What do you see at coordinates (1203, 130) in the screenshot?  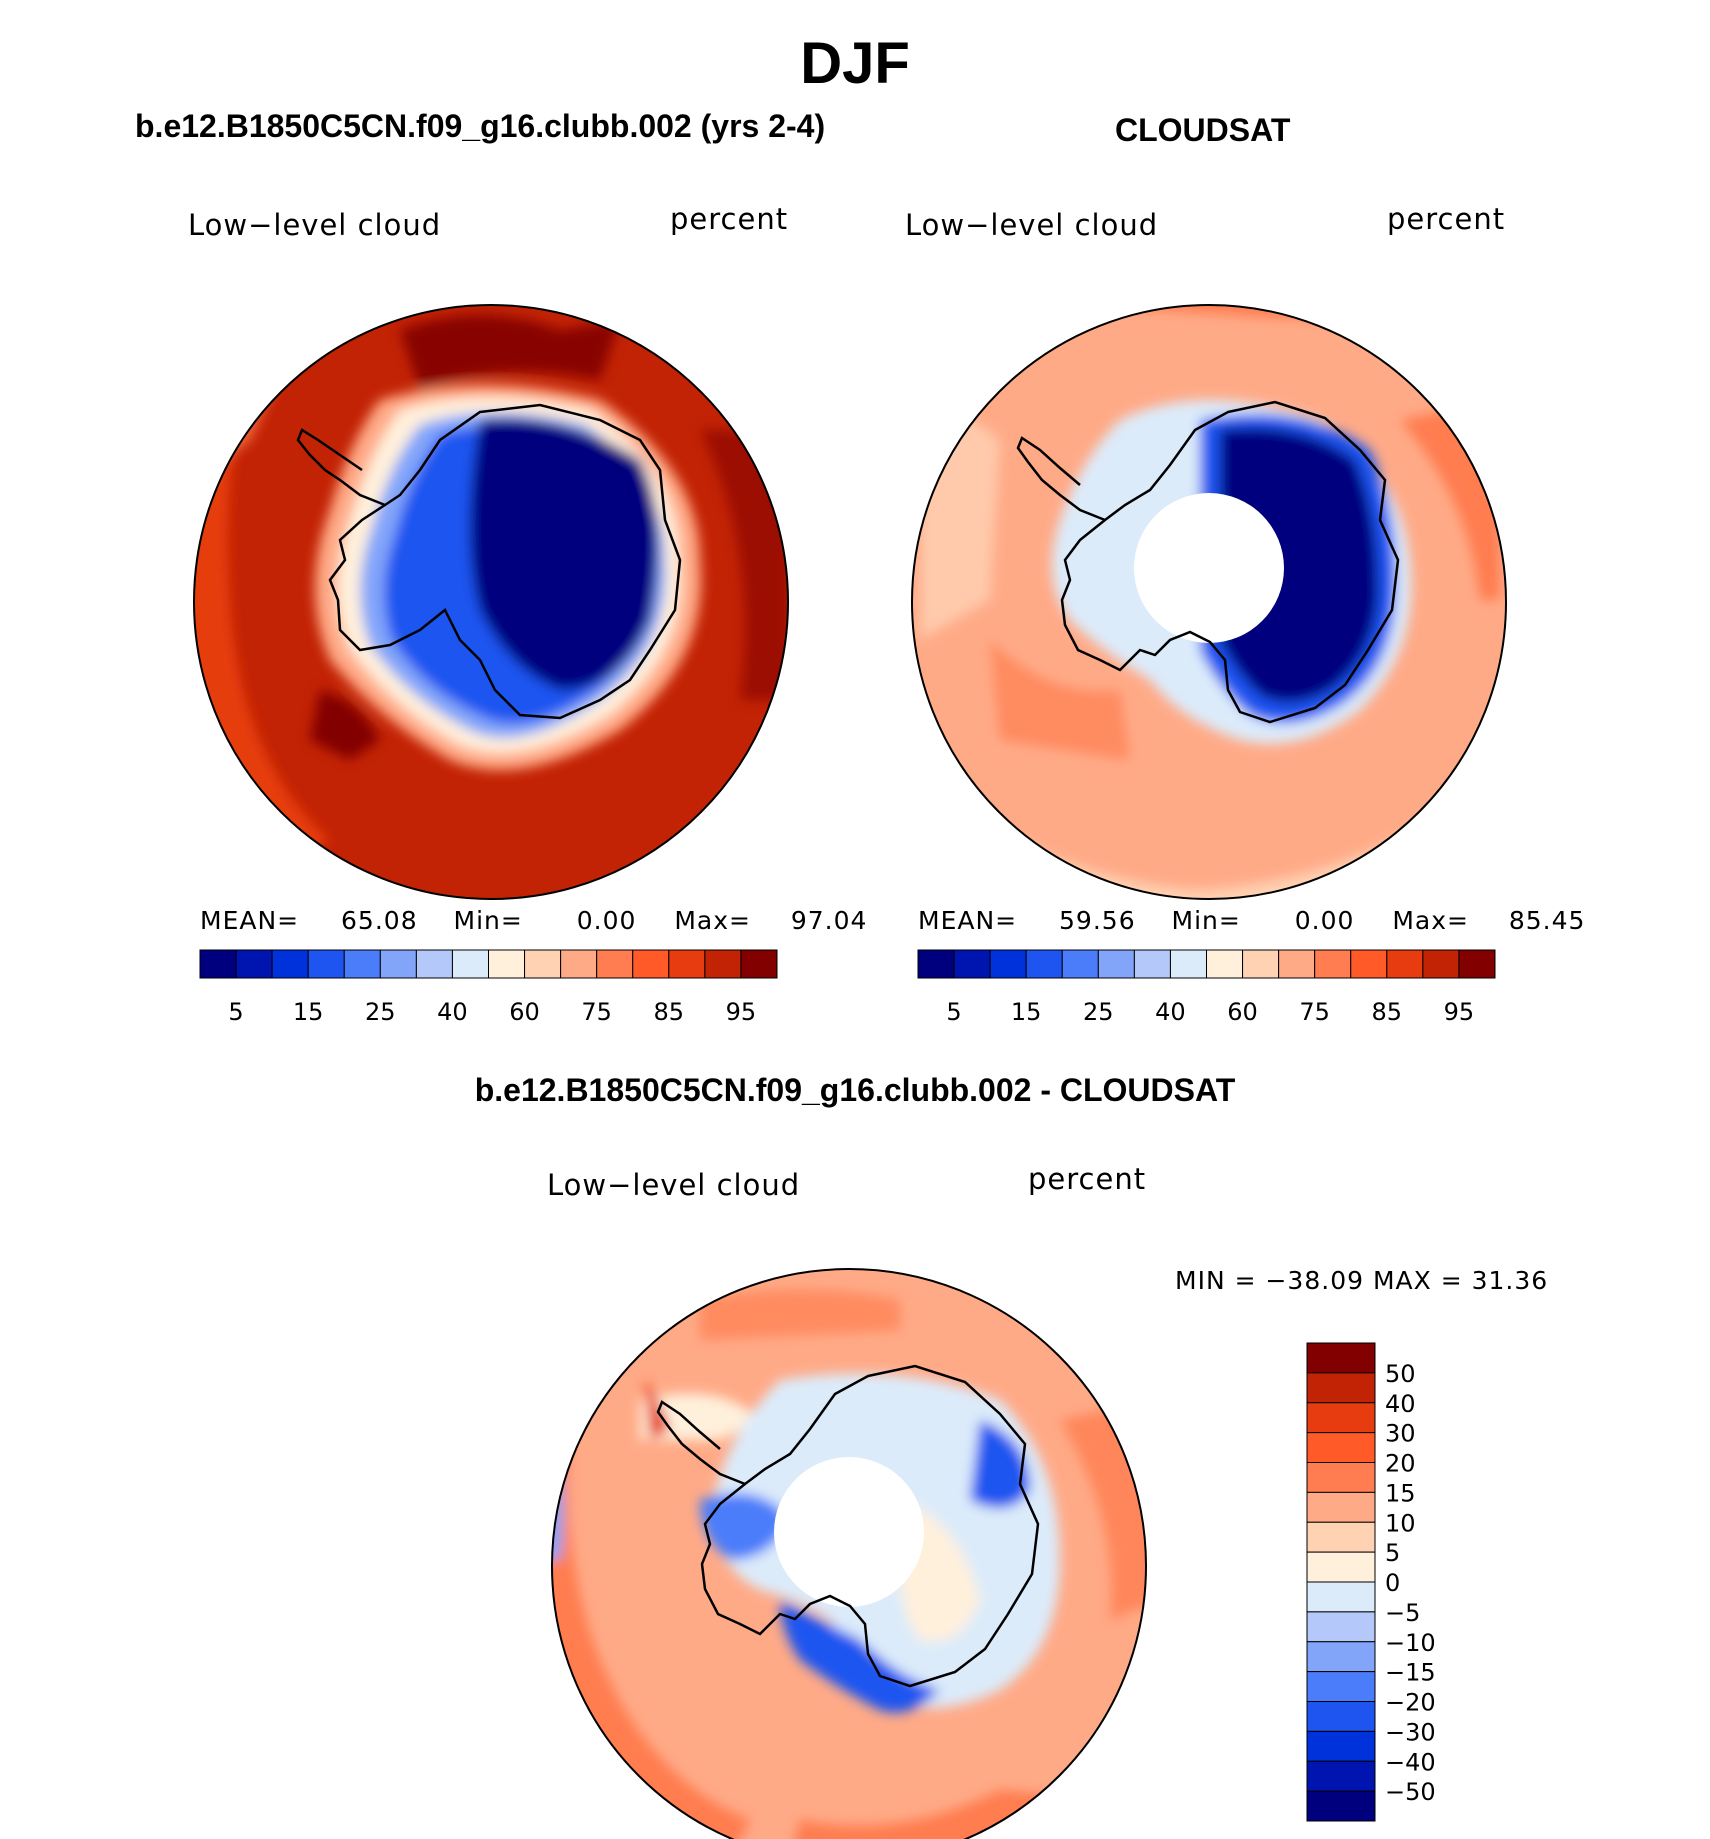 I see `obs-panel-title: CLOUDSAT` at bounding box center [1203, 130].